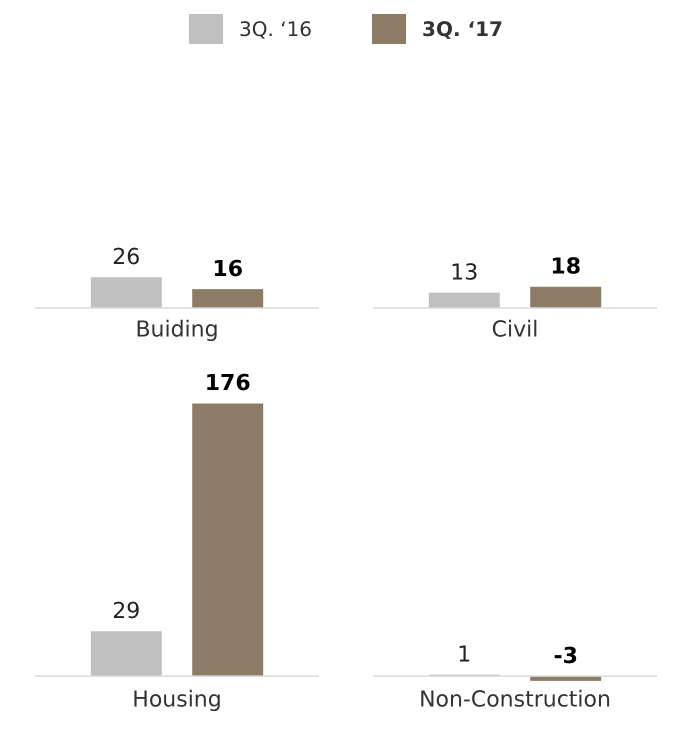  I want to click on x-tick-label: Civil, so click(515, 330).